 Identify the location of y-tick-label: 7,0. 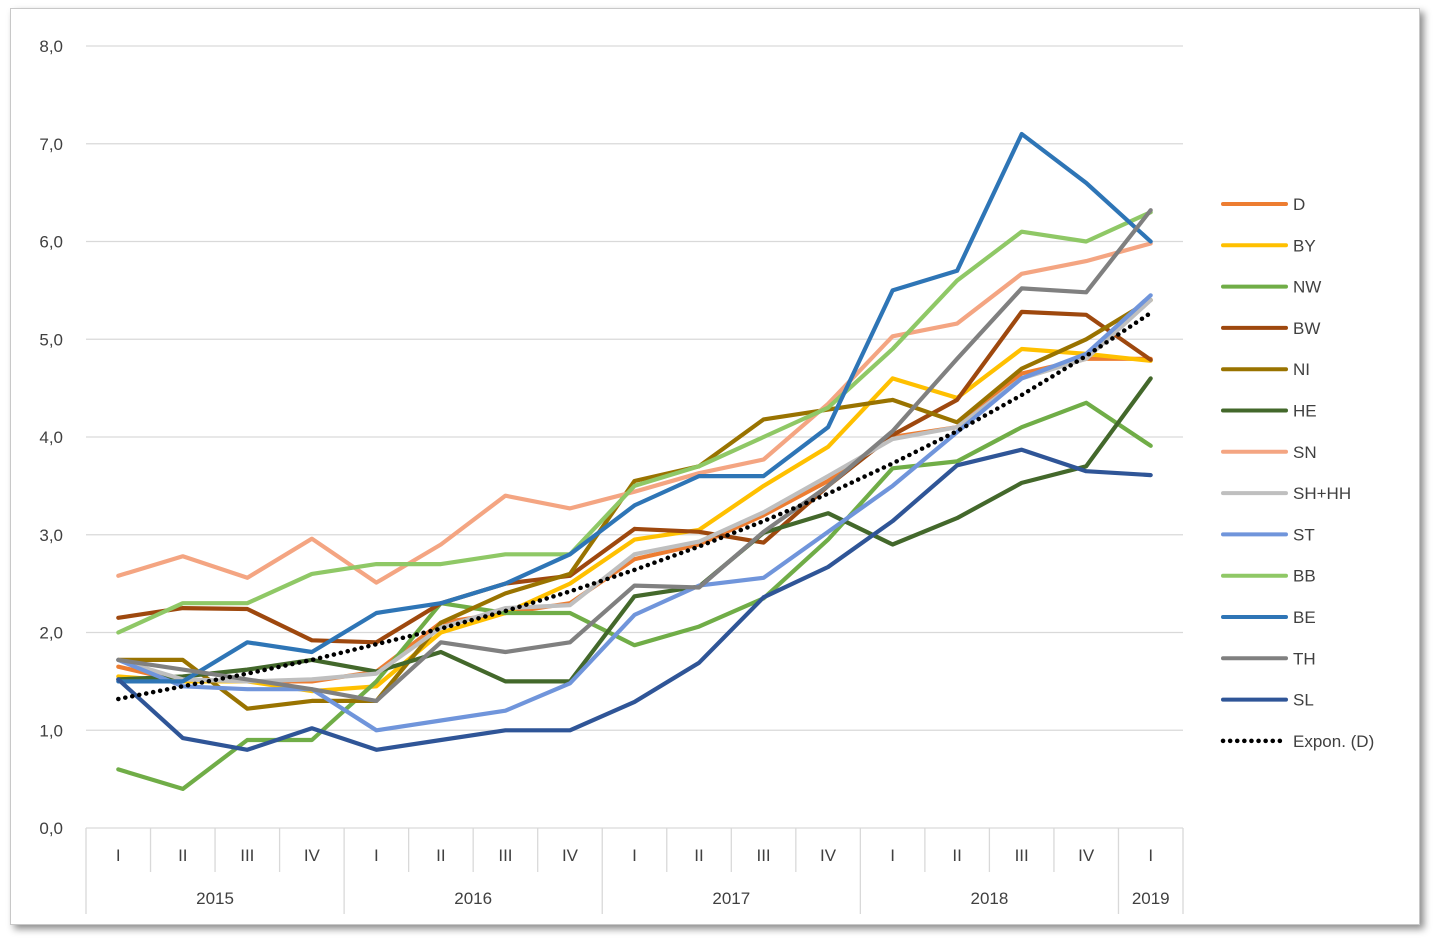
(51, 144).